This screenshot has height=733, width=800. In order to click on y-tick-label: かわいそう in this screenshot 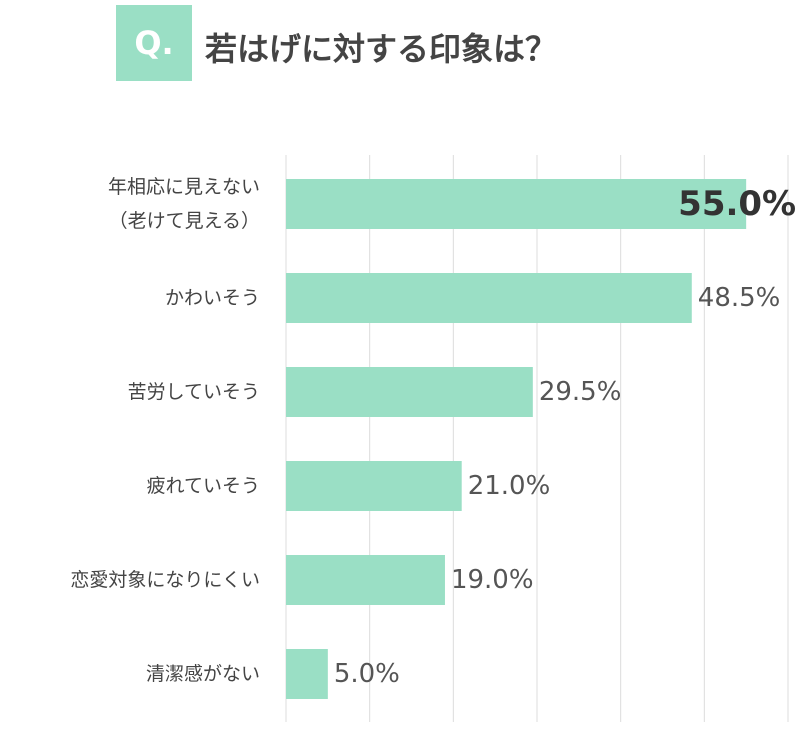, I will do `click(212, 298)`.